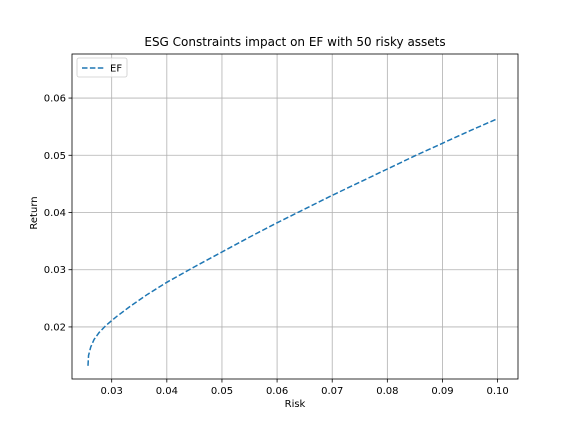 Image resolution: width=576 pixels, height=432 pixels. Describe the element at coordinates (387, 391) in the screenshot. I see `x-tick-label: 0.08` at that location.